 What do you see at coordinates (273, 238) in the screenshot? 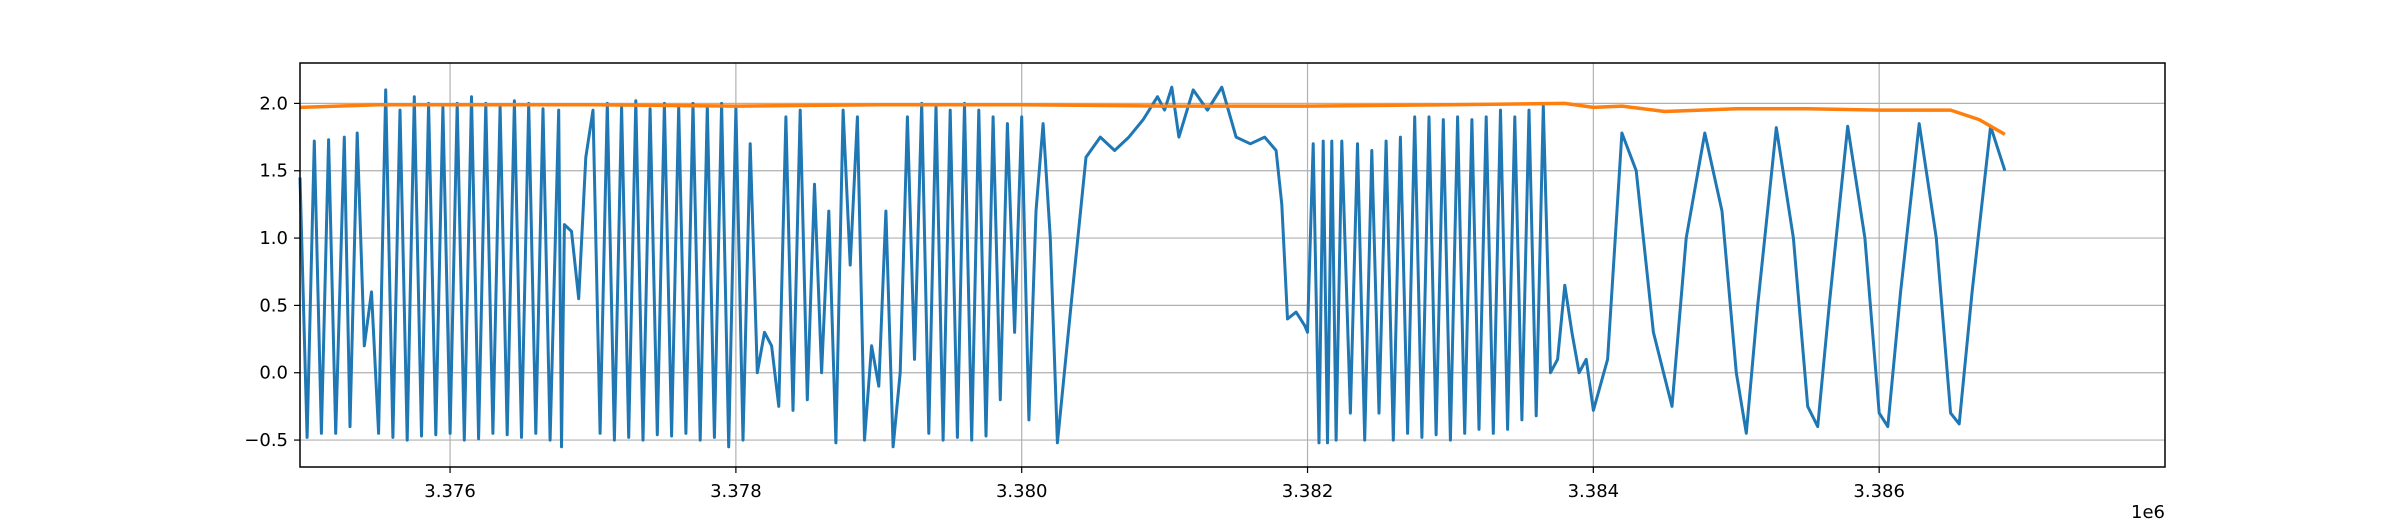
I see `y-tick-label: 1.0` at bounding box center [273, 238].